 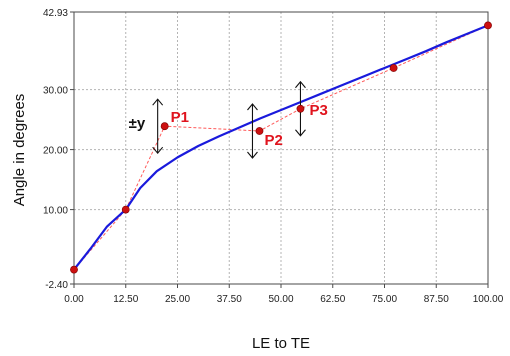 I want to click on point-label-p2: P2, so click(x=273, y=140).